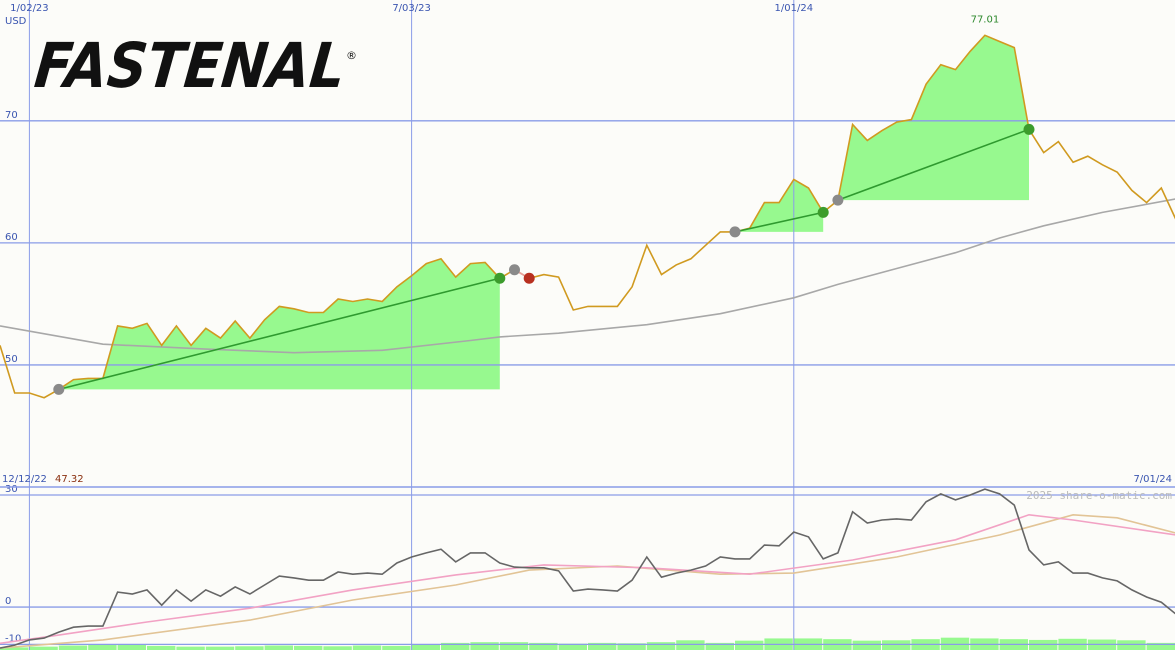 The width and height of the screenshot is (1175, 650). What do you see at coordinates (16, 21) in the screenshot?
I see `unit-label: USD` at bounding box center [16, 21].